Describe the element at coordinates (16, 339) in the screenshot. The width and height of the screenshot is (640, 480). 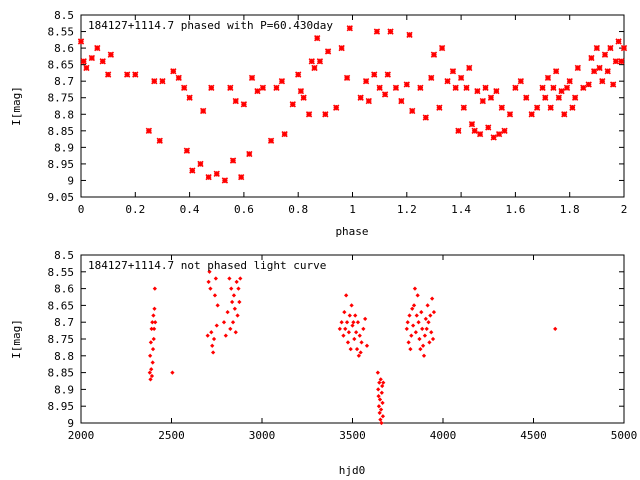
I see `unphased-y-axis-label: I[mag]` at that location.